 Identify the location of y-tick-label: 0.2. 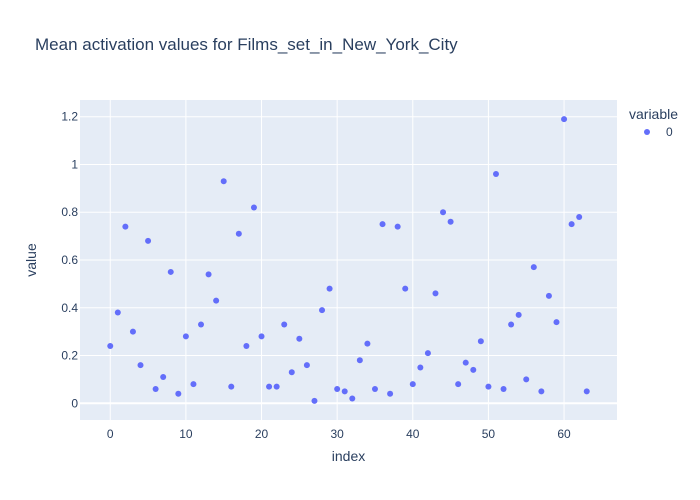
(69, 356).